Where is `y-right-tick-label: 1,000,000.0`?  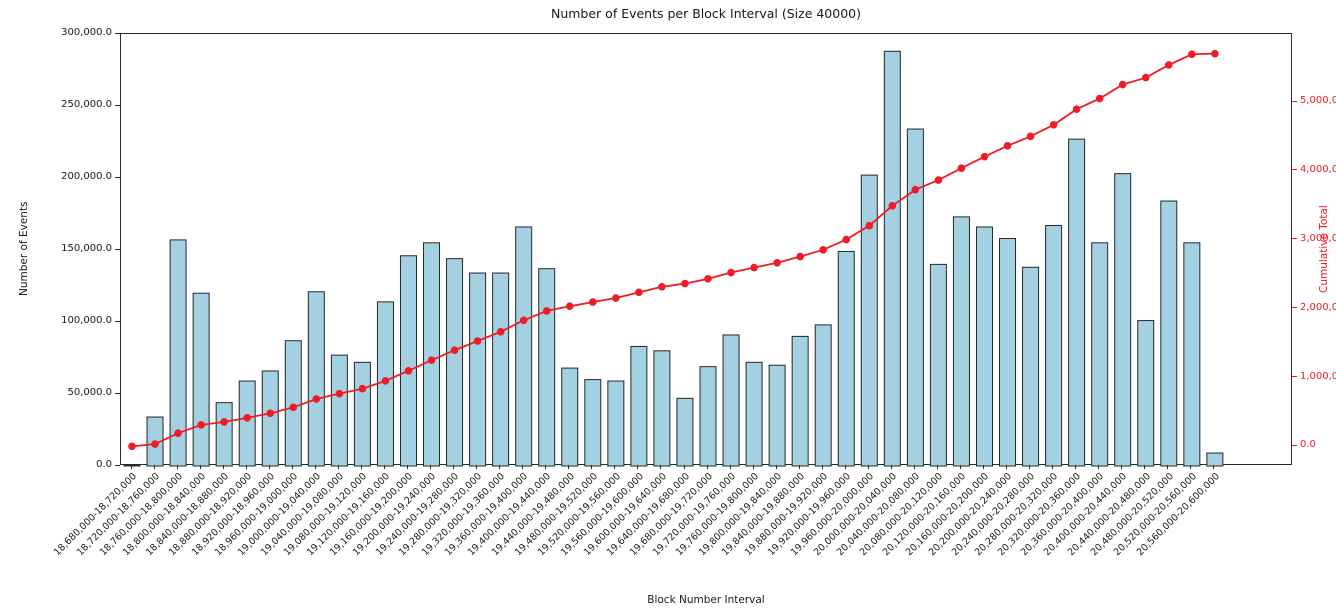 y-right-tick-label: 1,000,000.0 is located at coordinates (1318, 376).